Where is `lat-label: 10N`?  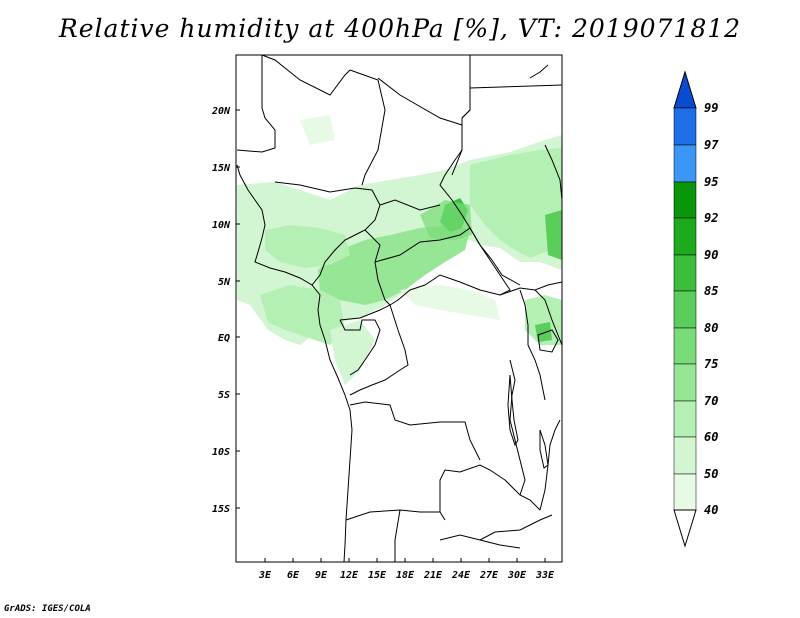
lat-label: 10N is located at coordinates (221, 225).